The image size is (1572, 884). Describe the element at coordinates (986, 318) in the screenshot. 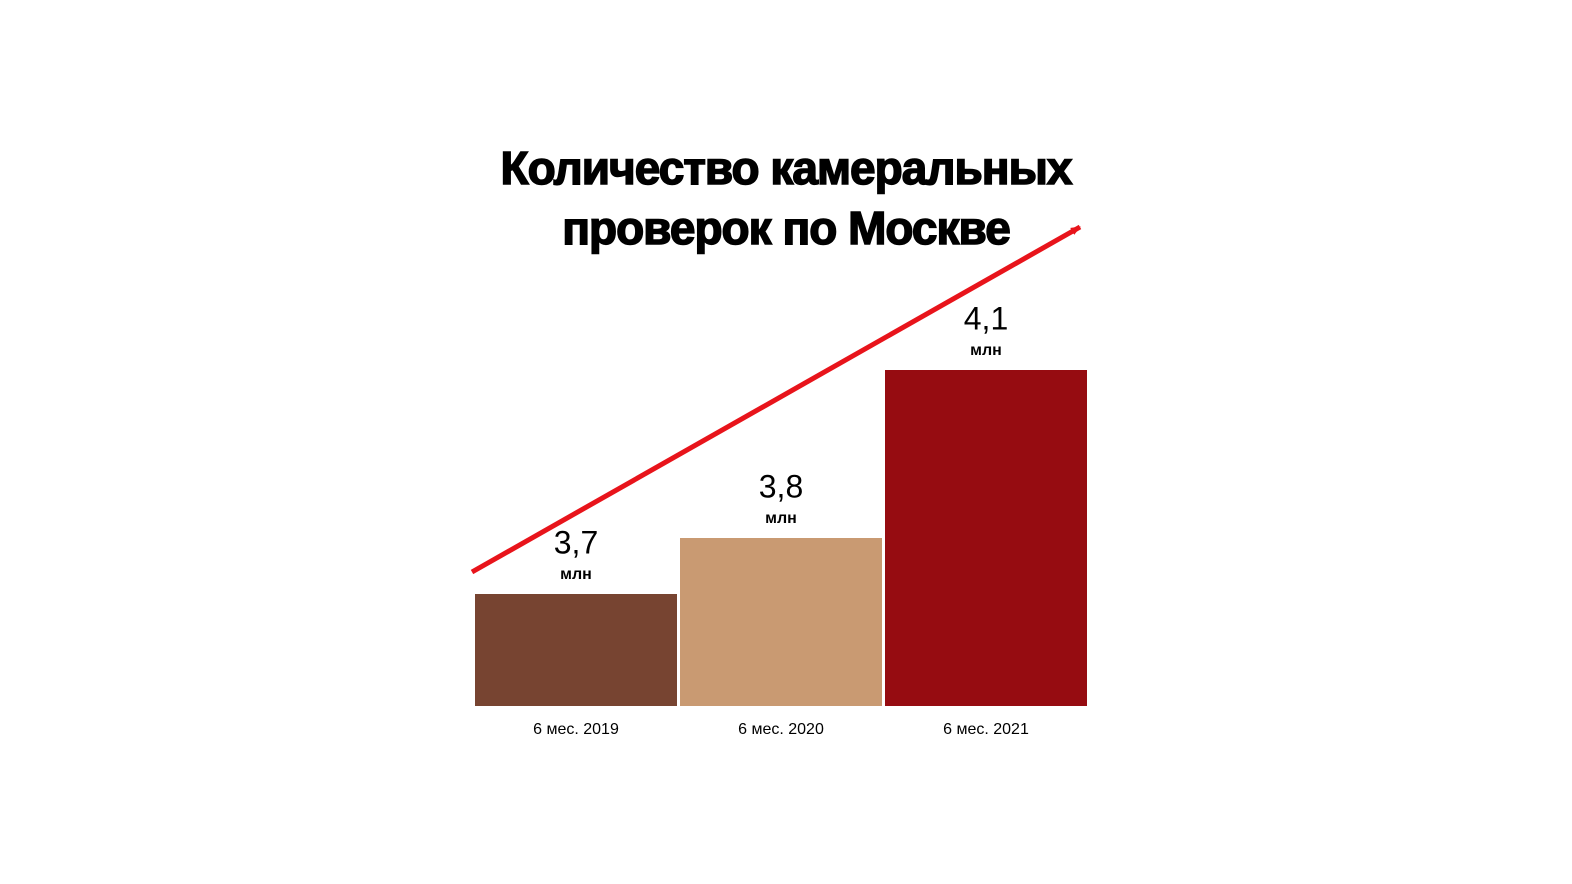

I see `value-label: 4,1` at that location.